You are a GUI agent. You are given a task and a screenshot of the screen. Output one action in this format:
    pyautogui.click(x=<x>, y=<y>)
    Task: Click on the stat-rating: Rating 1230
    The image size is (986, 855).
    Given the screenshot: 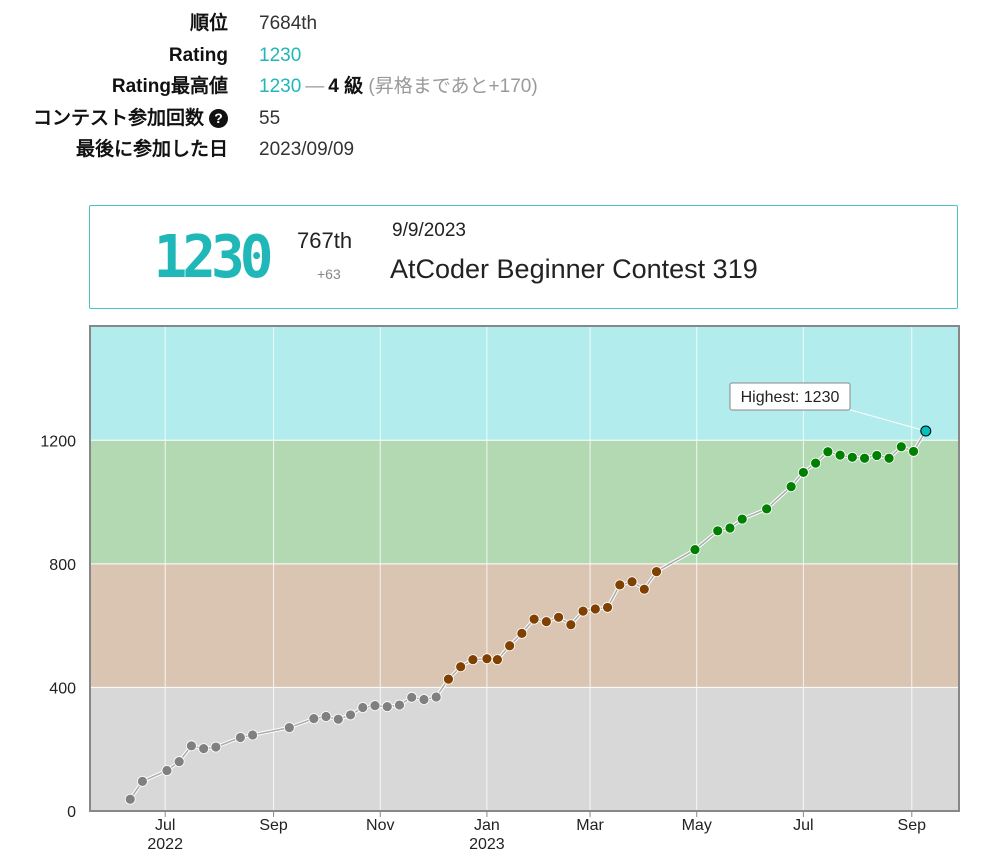 What is the action you would take?
    pyautogui.click(x=493, y=56)
    